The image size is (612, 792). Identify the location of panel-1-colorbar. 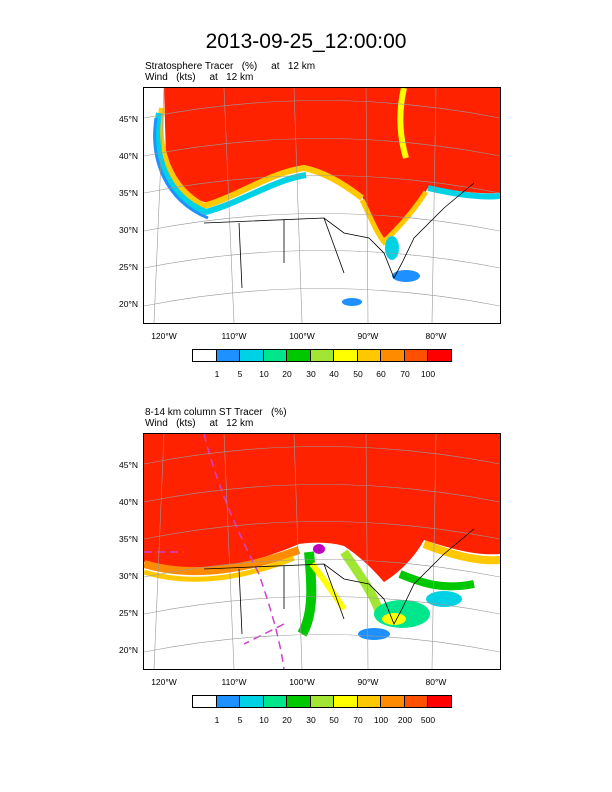
(322, 355).